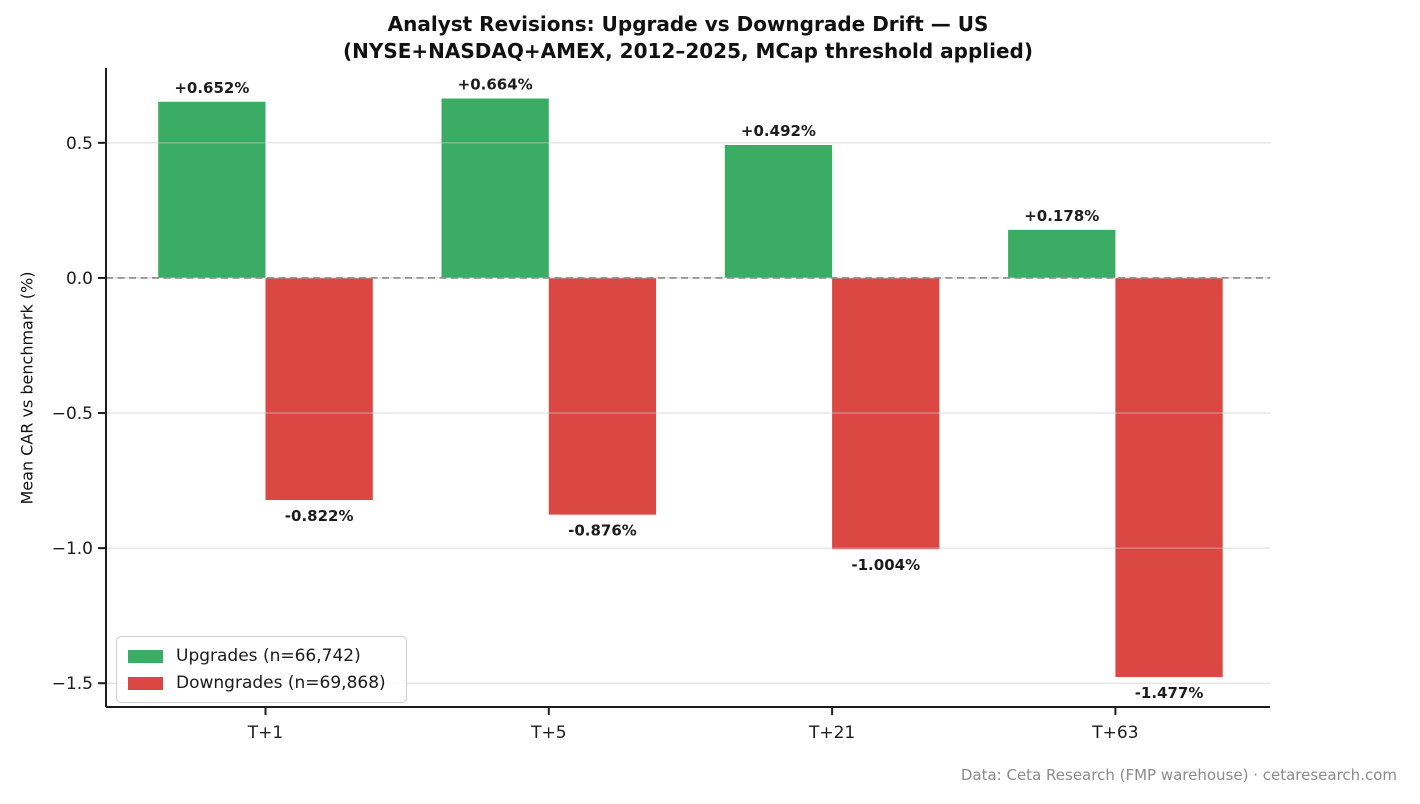 Image resolution: width=1420 pixels, height=804 pixels. What do you see at coordinates (602, 531) in the screenshot?
I see `bar-label-downgrades-T+5: -0.876%` at bounding box center [602, 531].